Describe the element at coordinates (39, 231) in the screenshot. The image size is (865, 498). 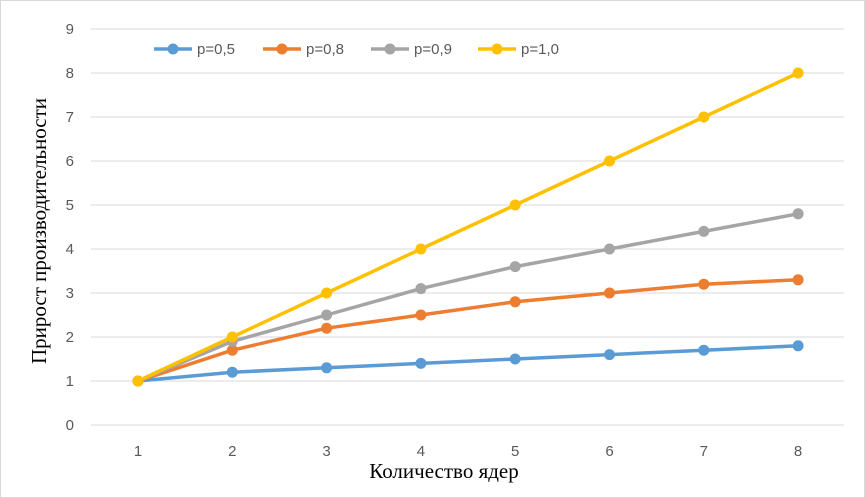
I see `y-axis-title: Прирост производительности` at that location.